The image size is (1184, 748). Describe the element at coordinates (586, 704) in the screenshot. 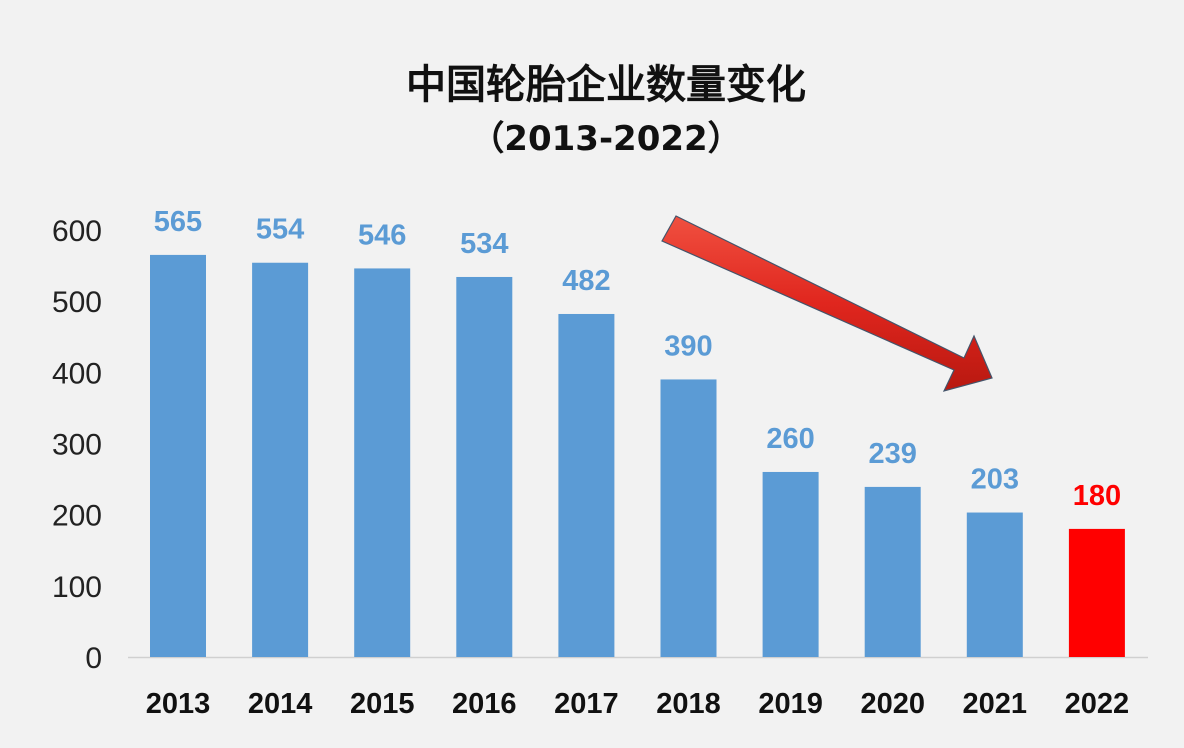

I see `x-tick-label: 2017` at that location.